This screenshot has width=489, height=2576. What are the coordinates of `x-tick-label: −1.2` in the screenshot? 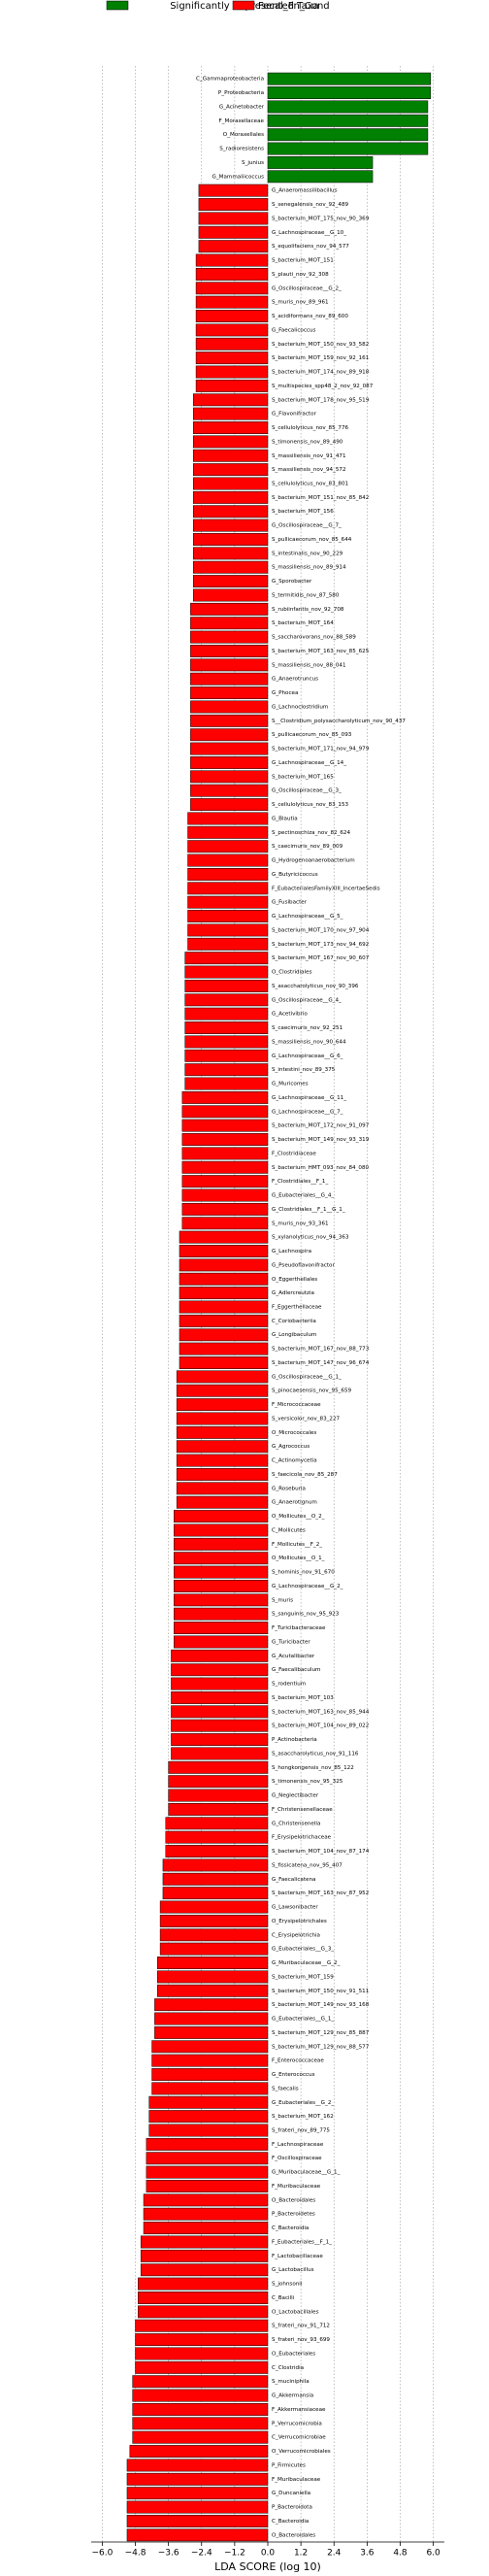 It's located at (234, 2554).